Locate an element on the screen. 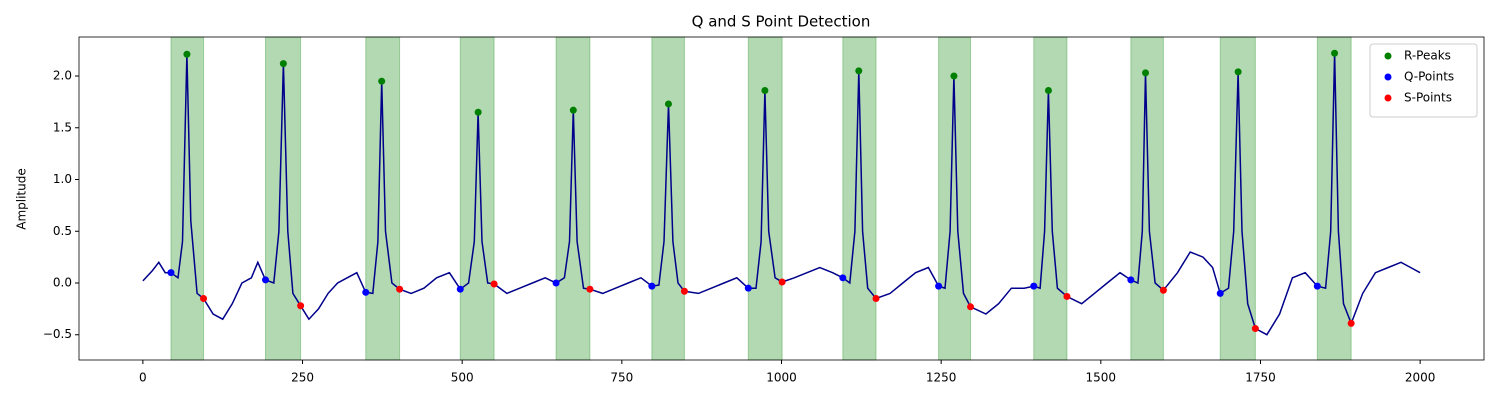 This screenshot has height=400, width=1500. y-tick-label: 1.5 is located at coordinates (62, 127).